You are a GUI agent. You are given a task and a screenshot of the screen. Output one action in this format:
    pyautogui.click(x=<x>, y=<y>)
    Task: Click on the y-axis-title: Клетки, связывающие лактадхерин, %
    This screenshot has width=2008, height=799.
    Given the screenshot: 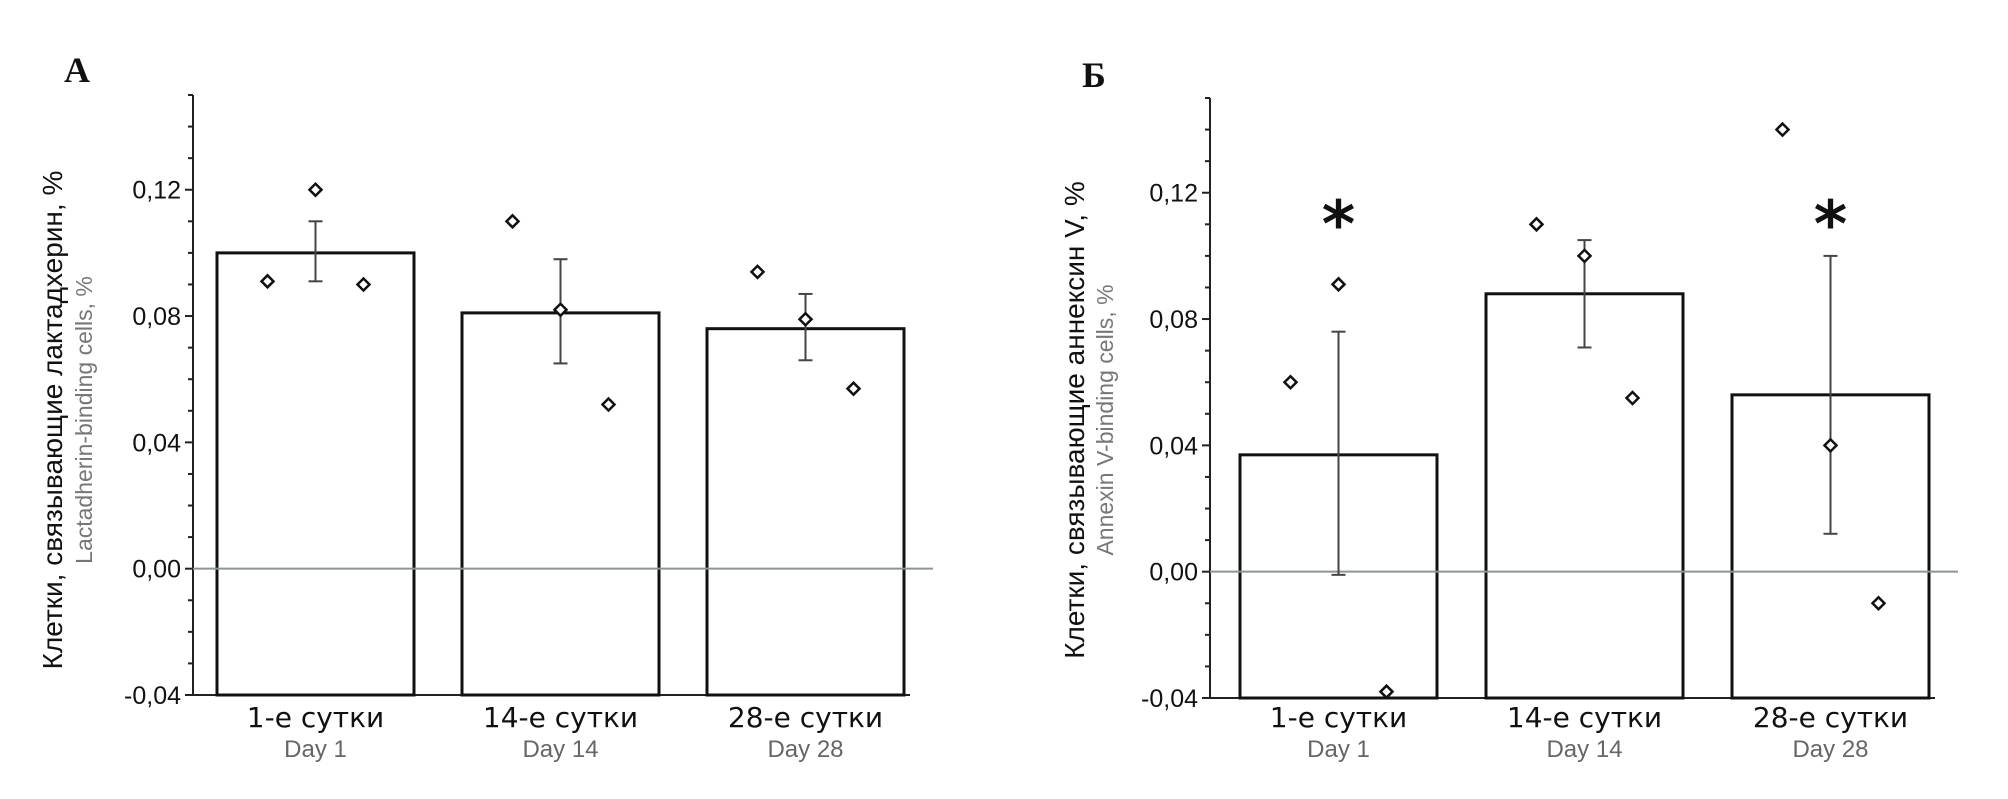 What is the action you would take?
    pyautogui.click(x=52, y=420)
    